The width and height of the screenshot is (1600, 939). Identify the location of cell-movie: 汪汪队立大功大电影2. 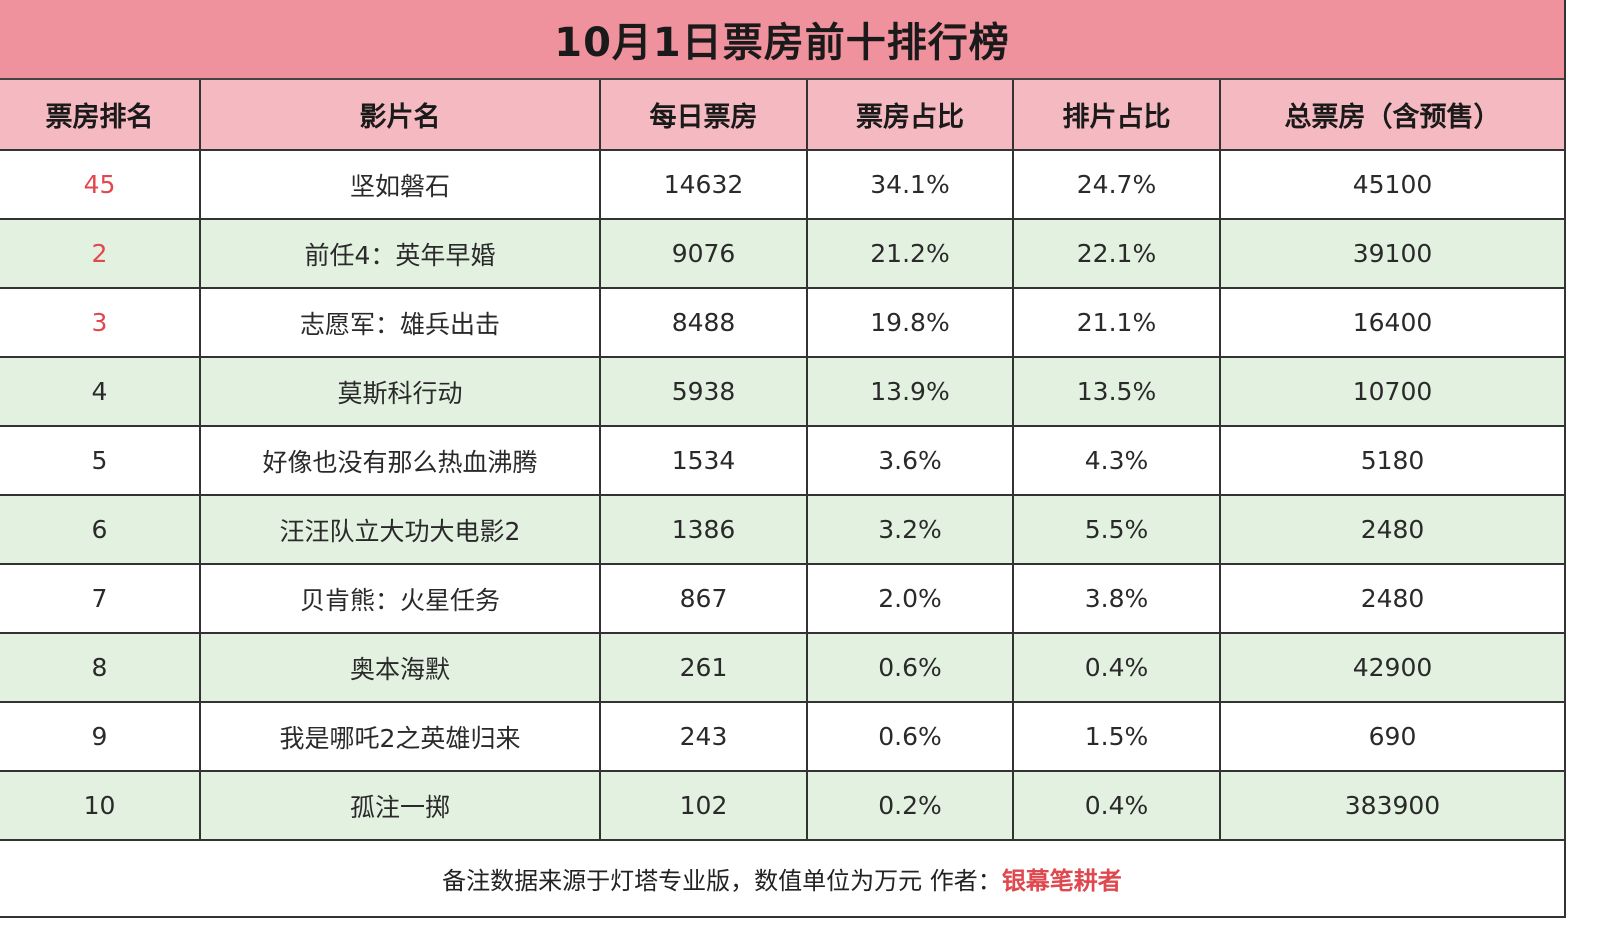
(400, 530).